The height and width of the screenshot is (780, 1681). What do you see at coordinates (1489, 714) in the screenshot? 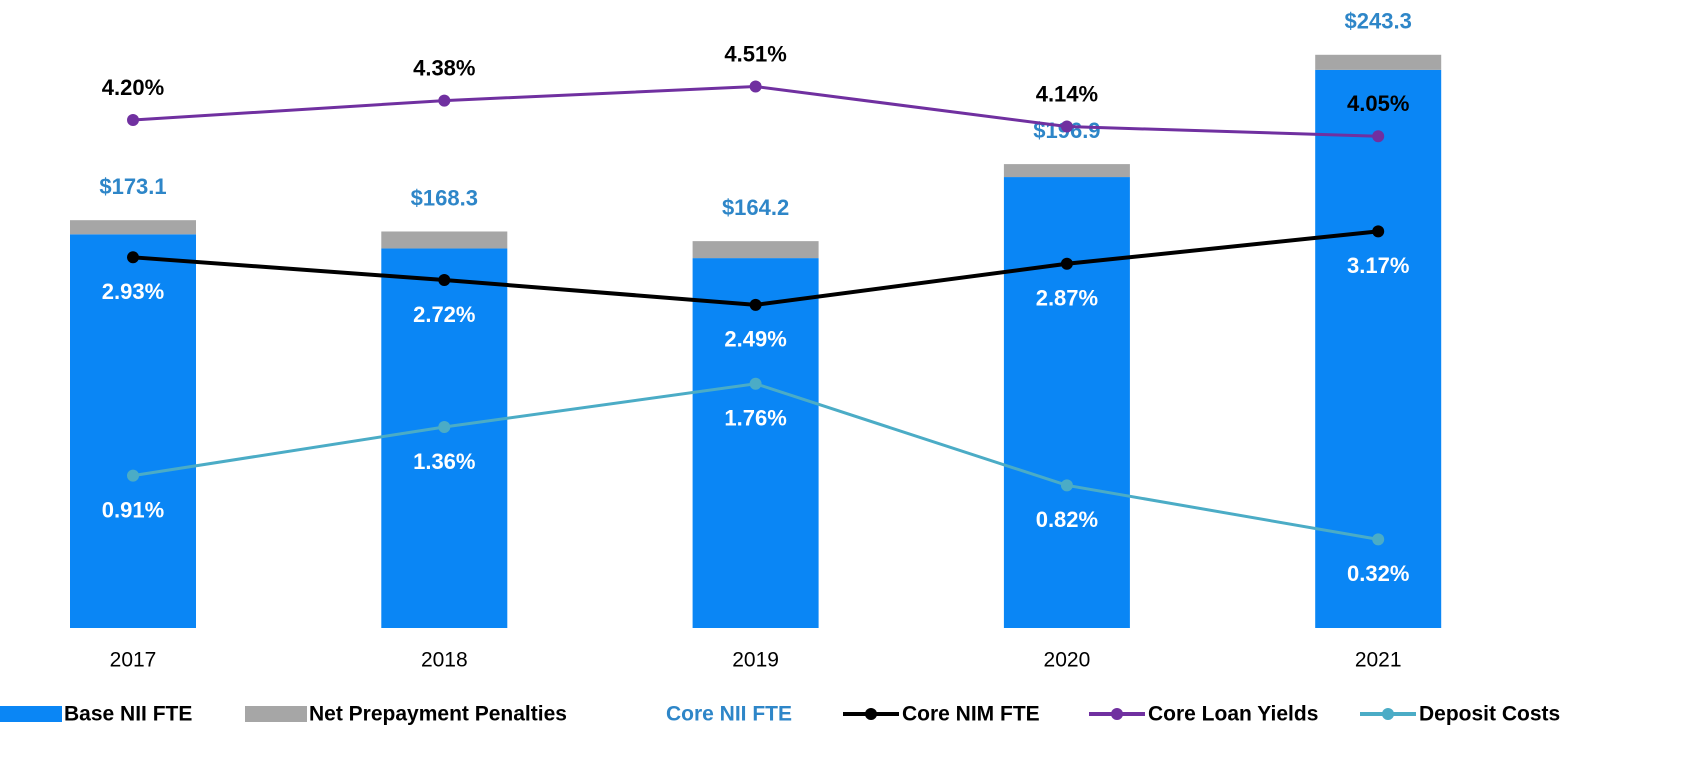
I see `legend-label: Deposit Costs` at bounding box center [1489, 714].